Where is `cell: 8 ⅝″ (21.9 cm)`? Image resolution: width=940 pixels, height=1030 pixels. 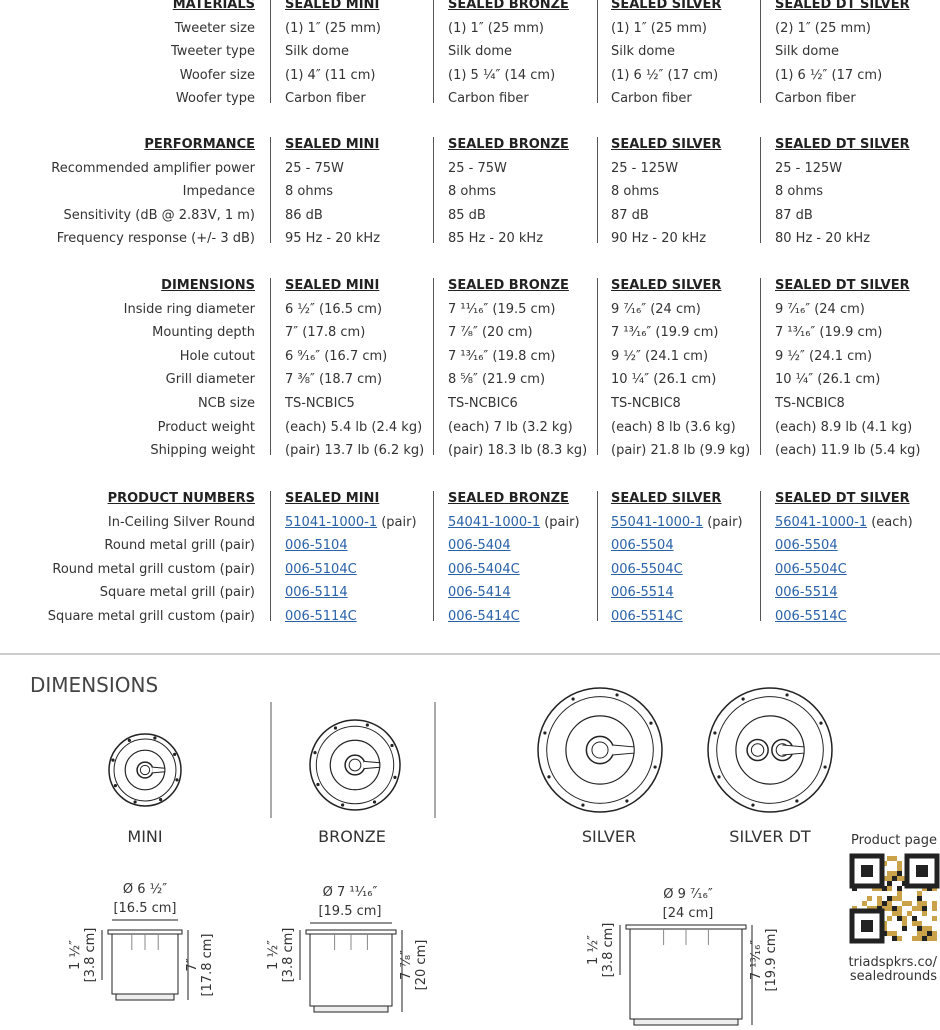 cell: 8 ⅝″ (21.9 cm) is located at coordinates (497, 380).